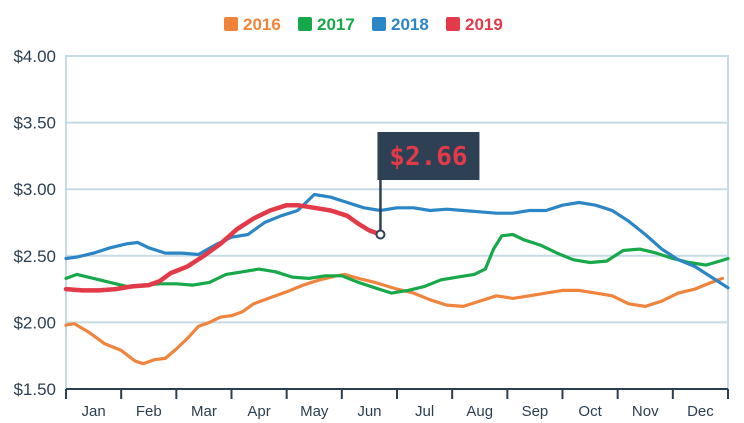  I want to click on x-tick-label: Jan, so click(93, 411).